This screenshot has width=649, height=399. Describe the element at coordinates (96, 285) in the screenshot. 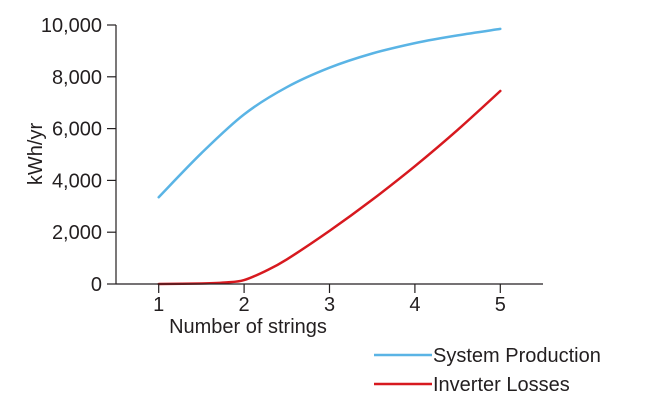

I see `y-tick-label: 0` at that location.